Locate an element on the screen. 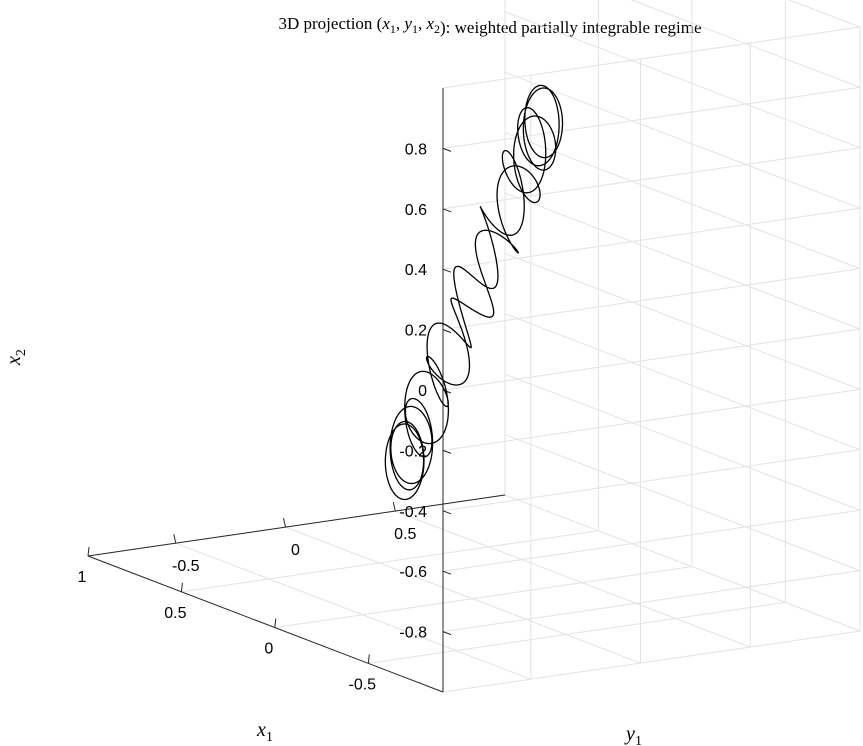 The width and height of the screenshot is (863, 746). x-axis-label: x1 is located at coordinates (264, 732).